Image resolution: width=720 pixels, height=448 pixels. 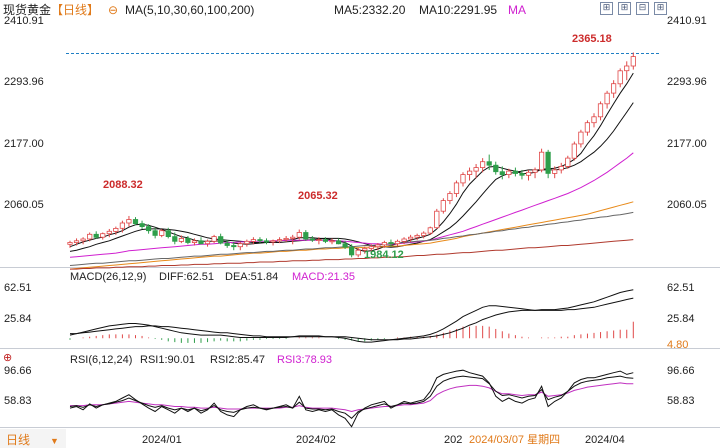 I want to click on ma-params: MA(5,10,30,60,100,200), so click(x=190, y=10).